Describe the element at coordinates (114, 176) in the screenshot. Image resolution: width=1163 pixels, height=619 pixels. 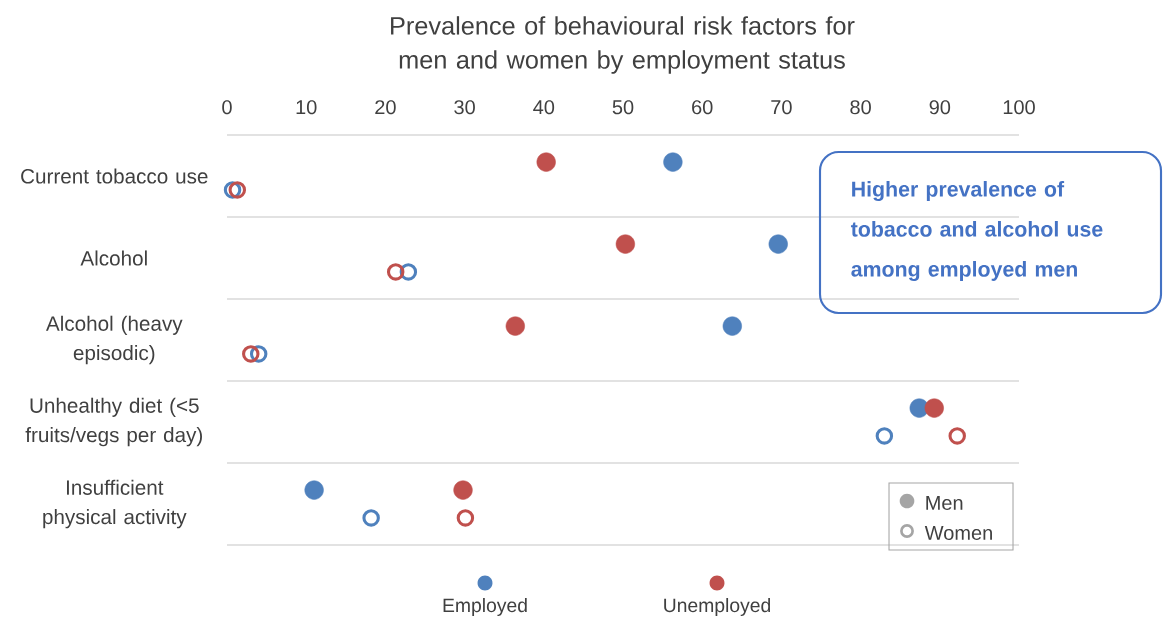
I see `y-tick-label: Current tobacco use` at that location.